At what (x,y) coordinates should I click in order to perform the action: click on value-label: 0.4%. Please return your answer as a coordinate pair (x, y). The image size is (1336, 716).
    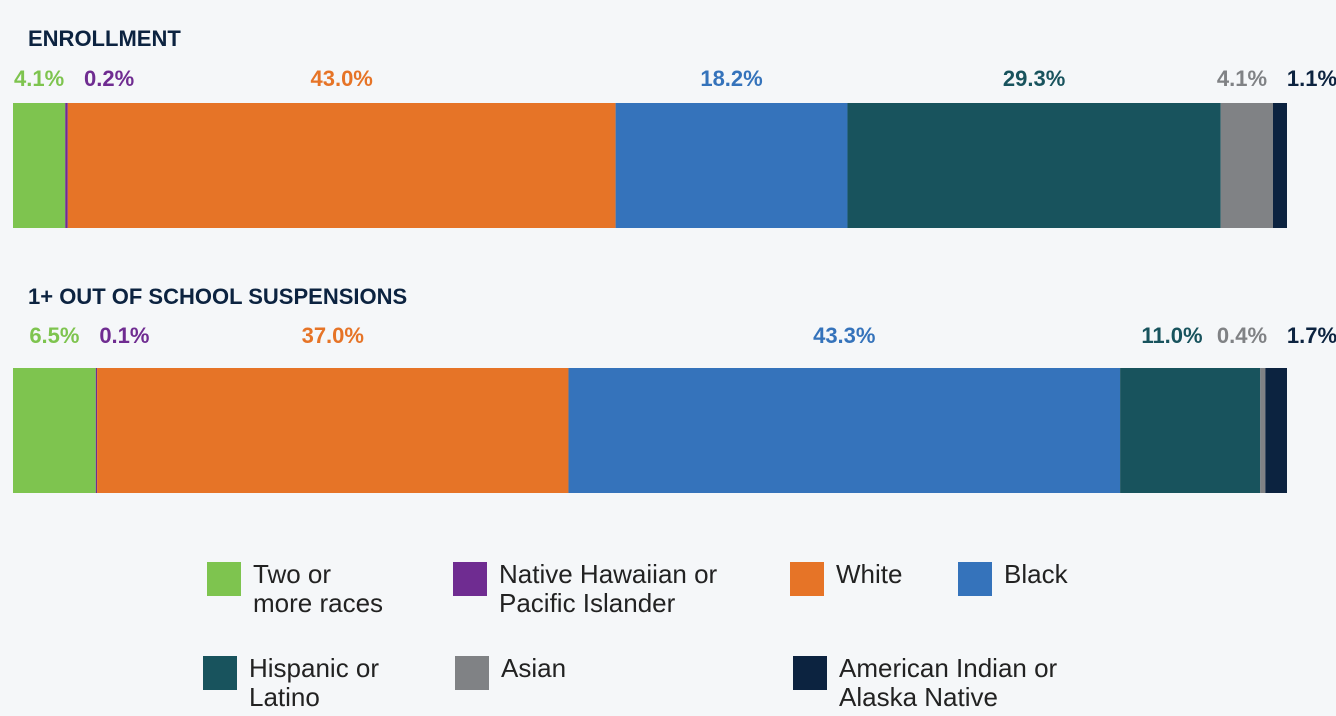
    Looking at the image, I should click on (1242, 335).